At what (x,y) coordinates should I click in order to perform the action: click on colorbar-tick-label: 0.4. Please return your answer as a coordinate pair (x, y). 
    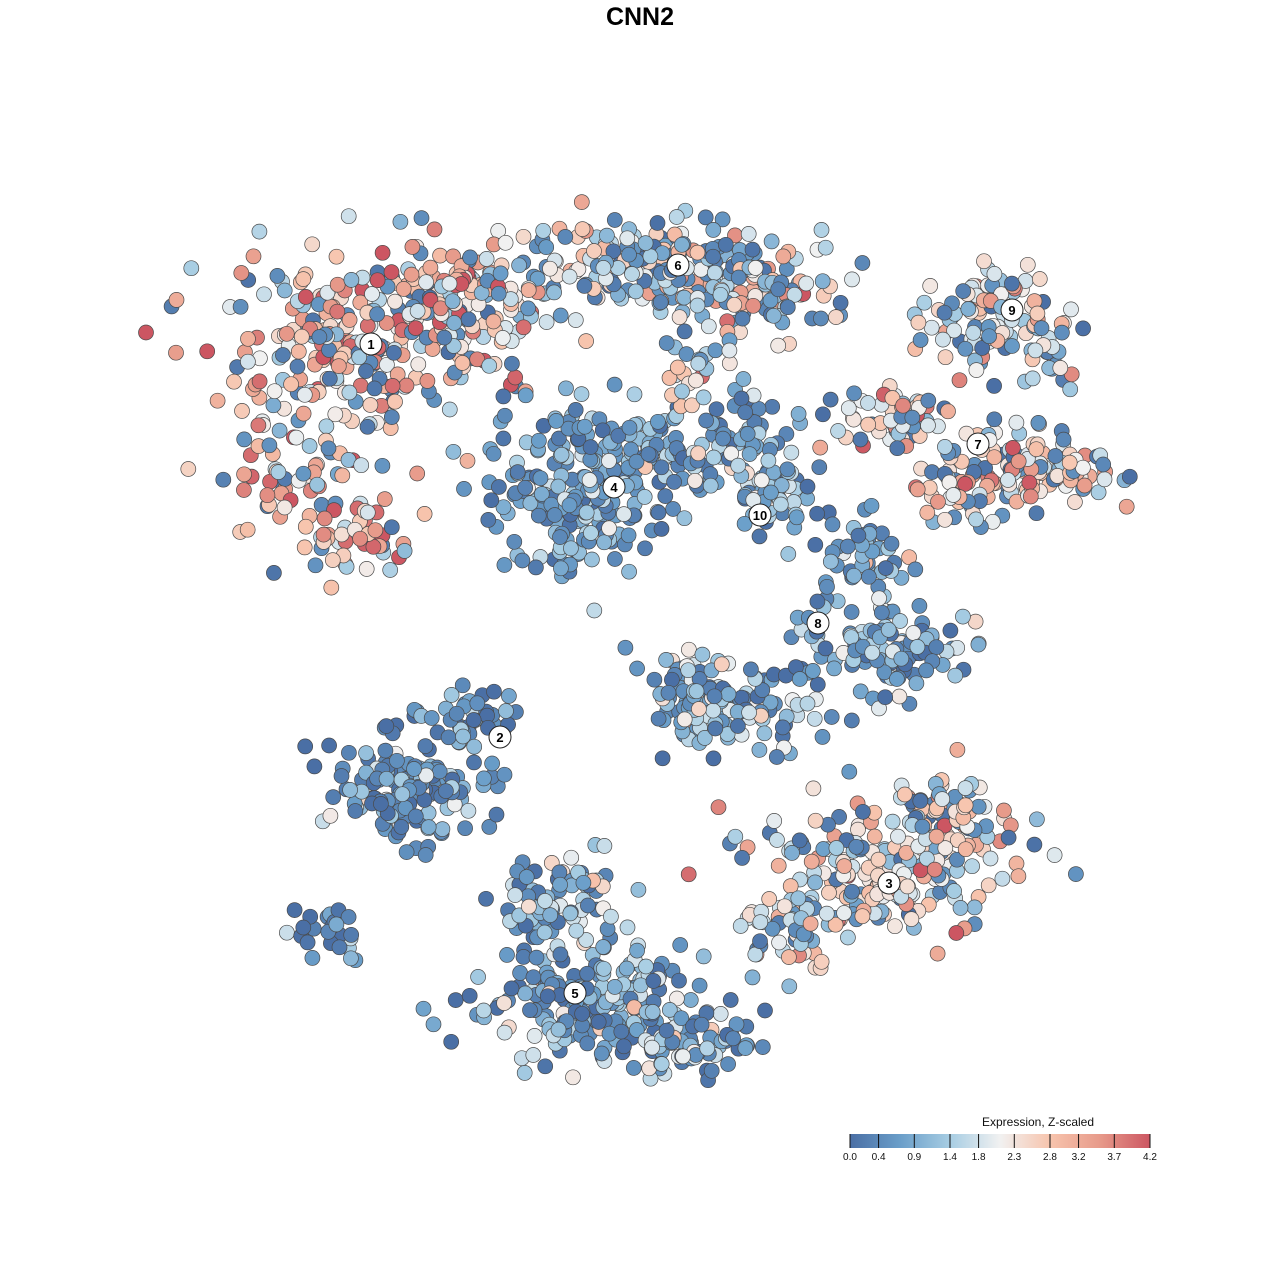
    Looking at the image, I should click on (879, 1157).